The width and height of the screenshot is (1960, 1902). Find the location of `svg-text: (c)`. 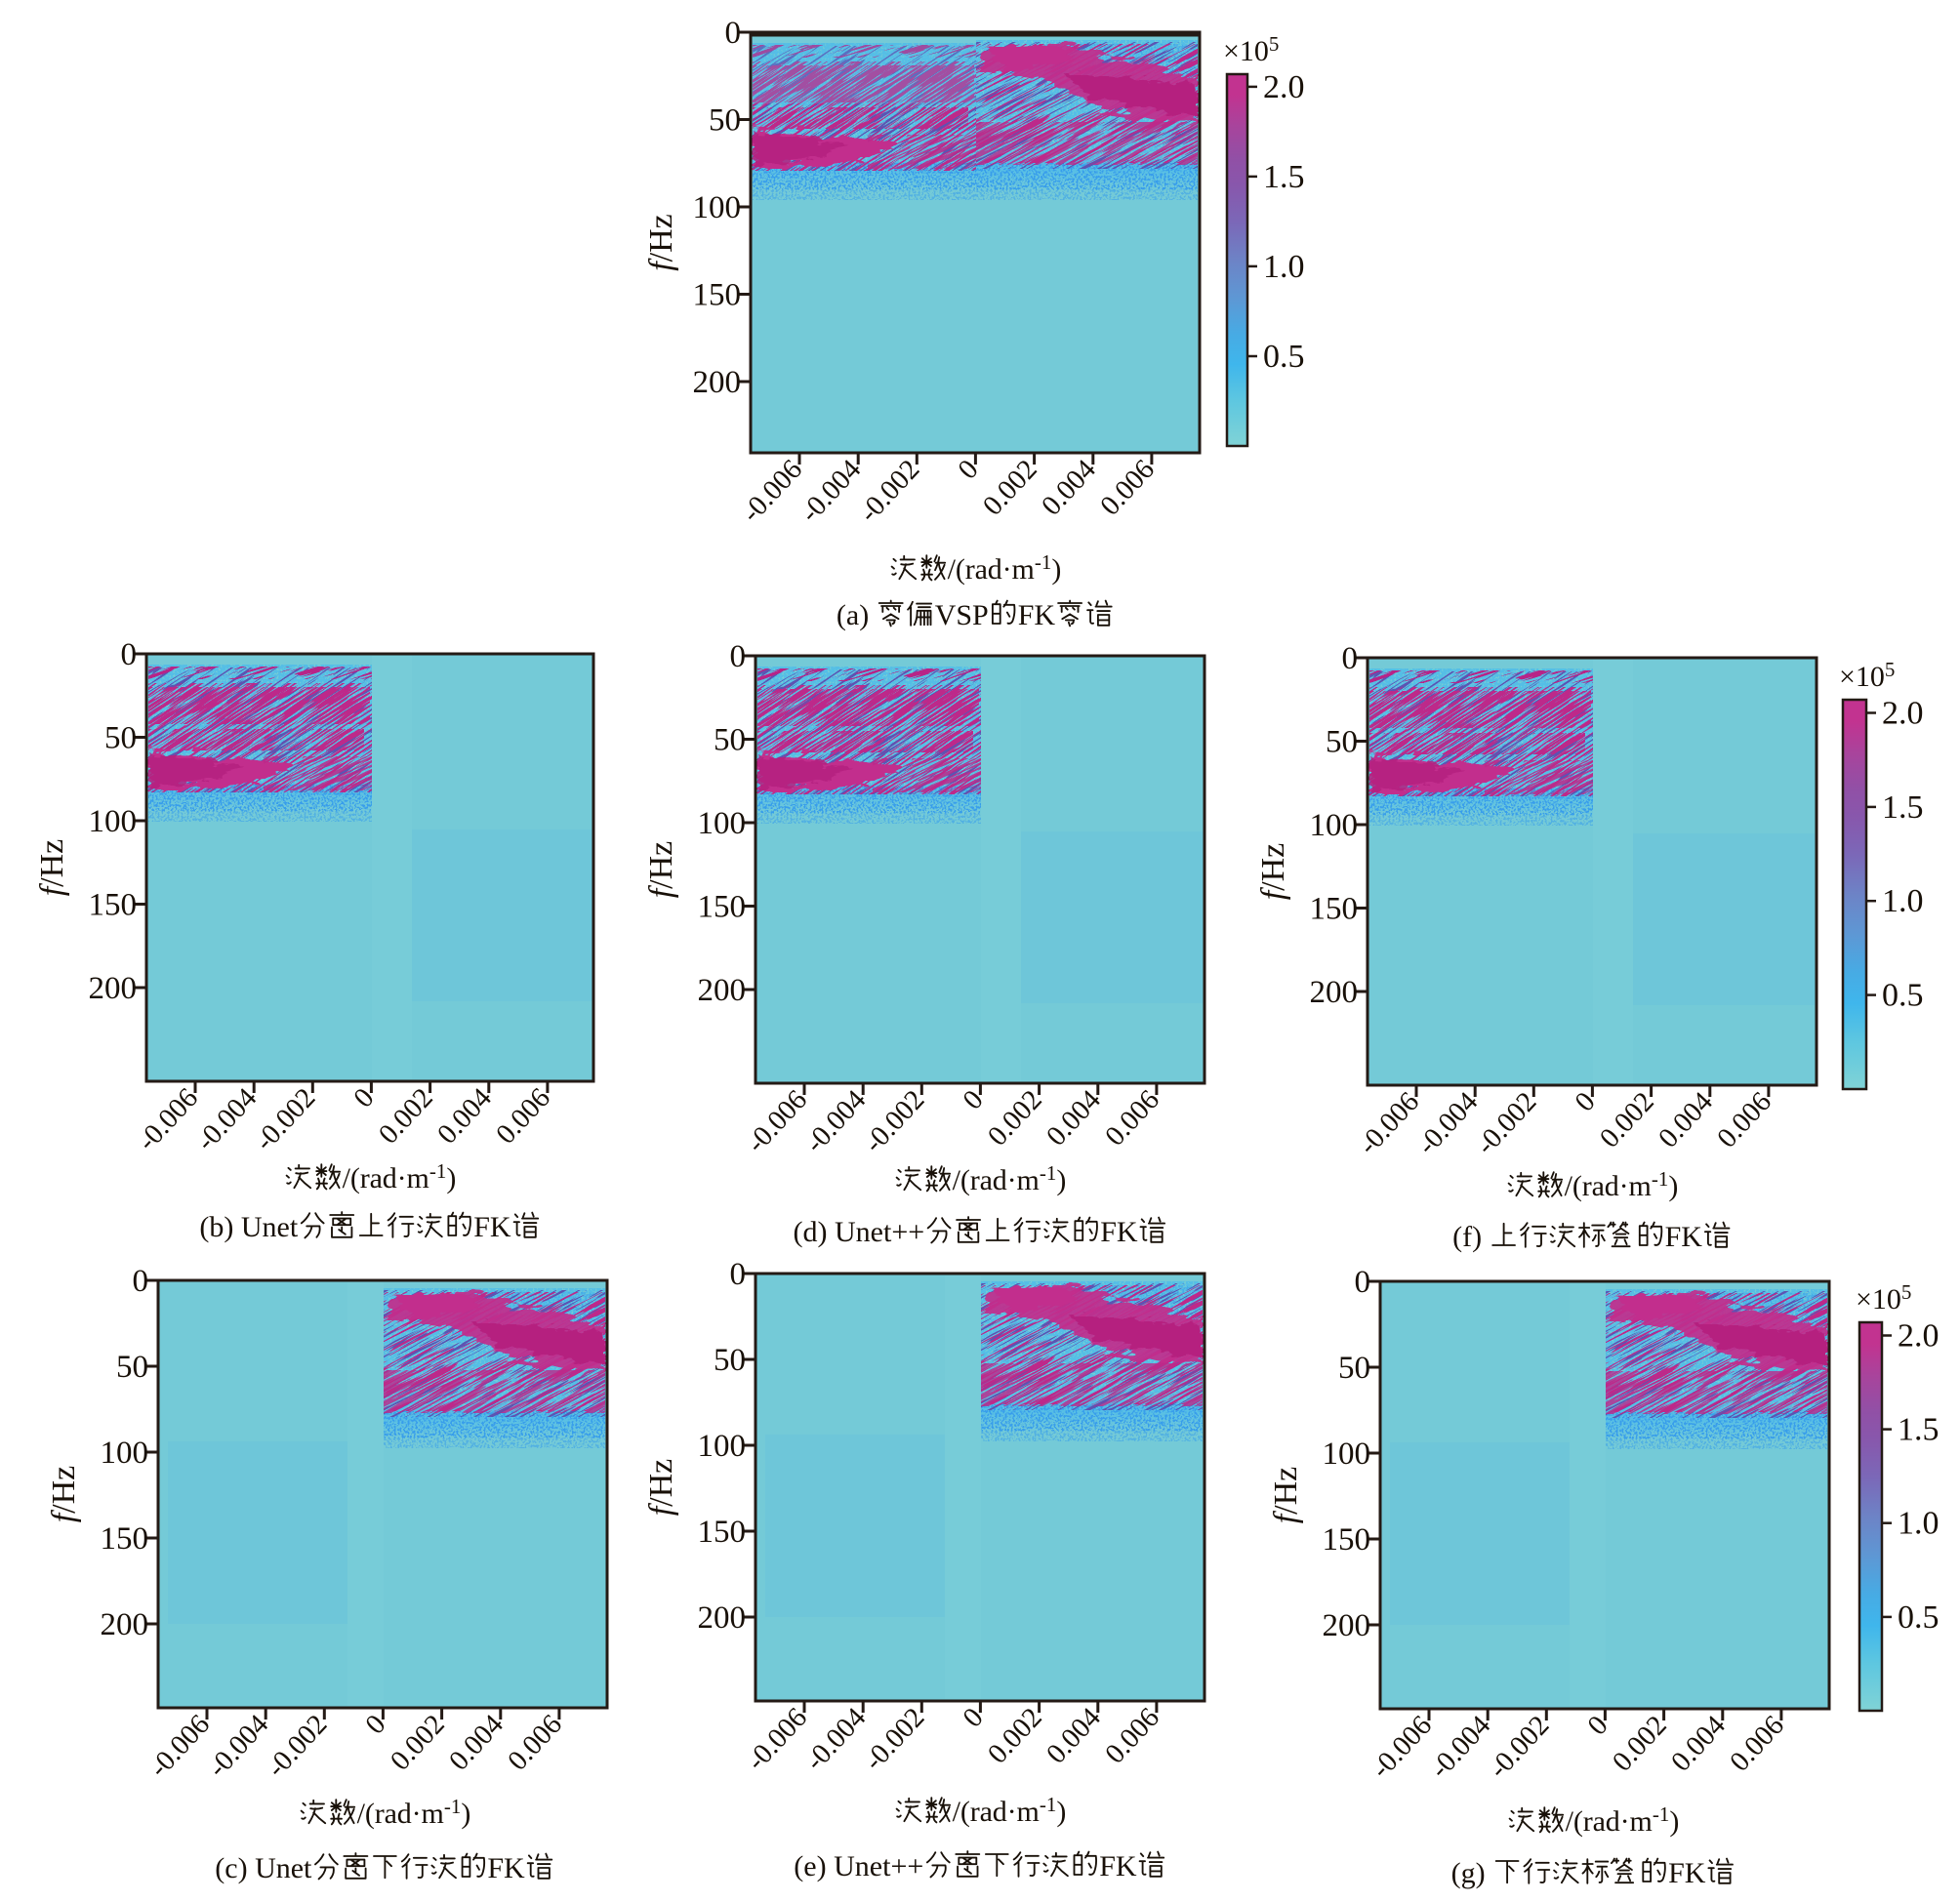

svg-text: (c) is located at coordinates (231, 1868).